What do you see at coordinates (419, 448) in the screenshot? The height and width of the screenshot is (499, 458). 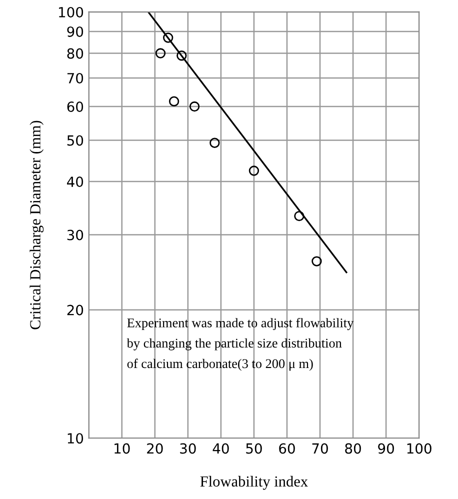 I see `x-tick-label: 100` at bounding box center [419, 448].